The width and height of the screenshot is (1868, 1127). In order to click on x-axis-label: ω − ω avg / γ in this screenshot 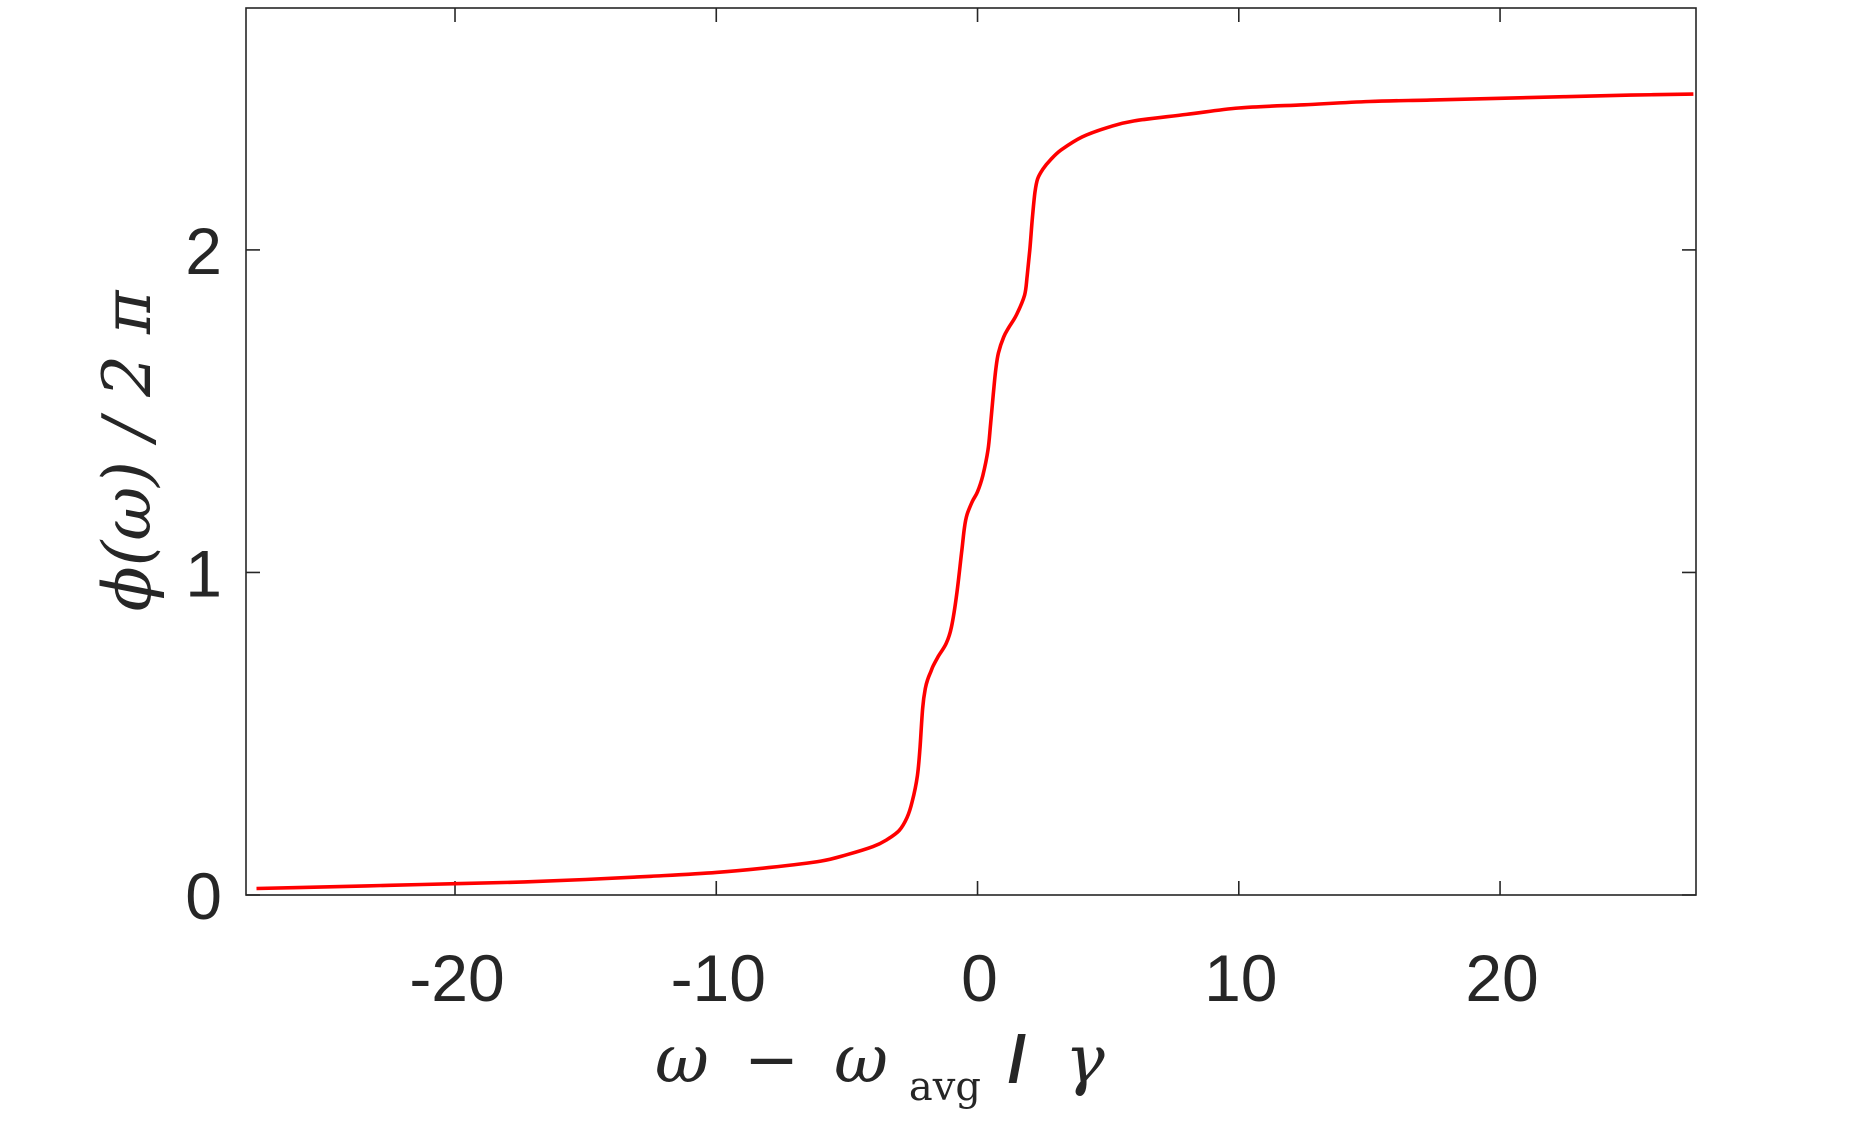, I will do `click(880, 1068)`.